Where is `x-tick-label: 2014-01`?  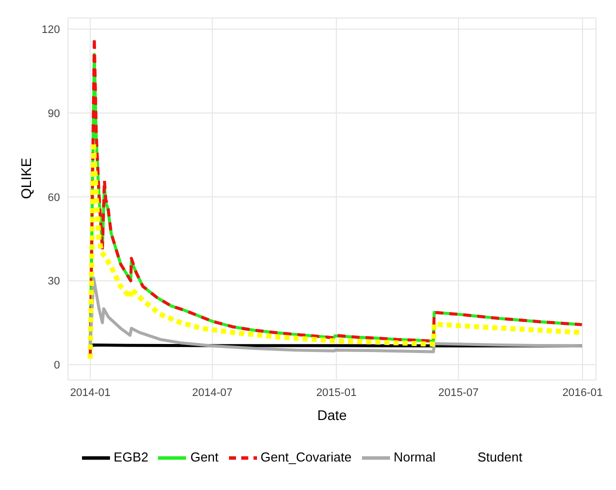 x-tick-label: 2014-01 is located at coordinates (90, 392).